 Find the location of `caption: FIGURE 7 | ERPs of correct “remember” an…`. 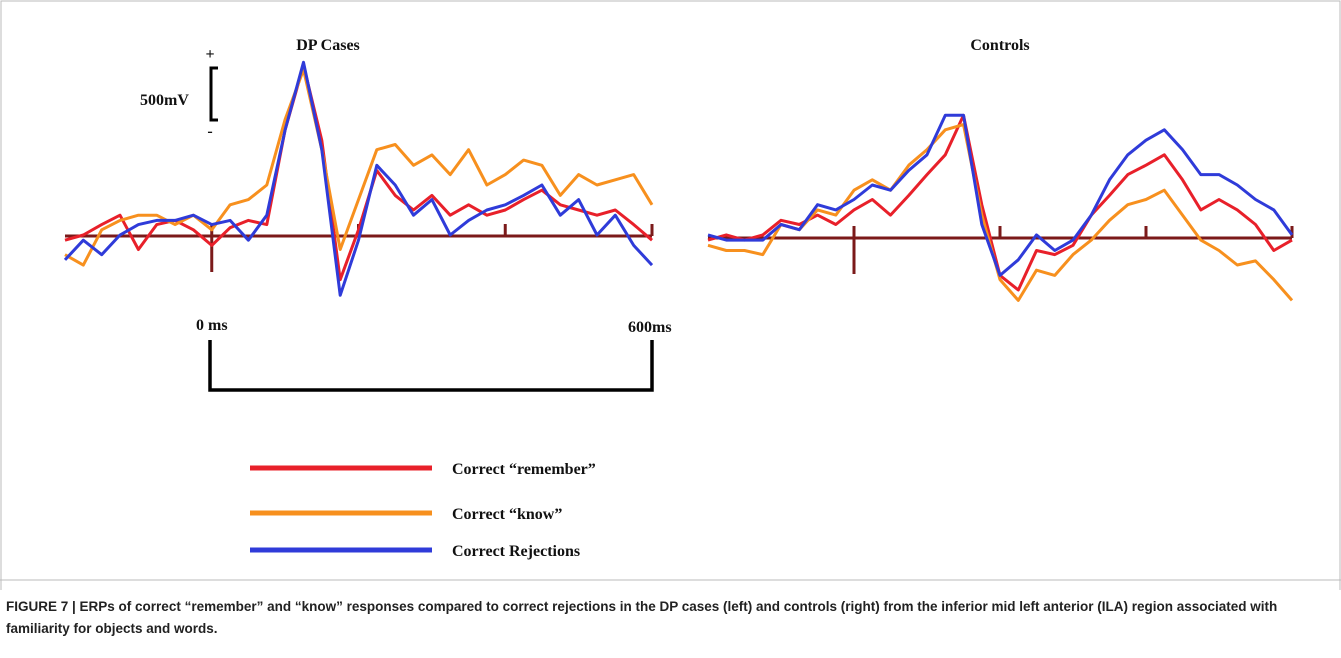

caption: FIGURE 7 | ERPs of correct “remember” an… is located at coordinates (642, 617).